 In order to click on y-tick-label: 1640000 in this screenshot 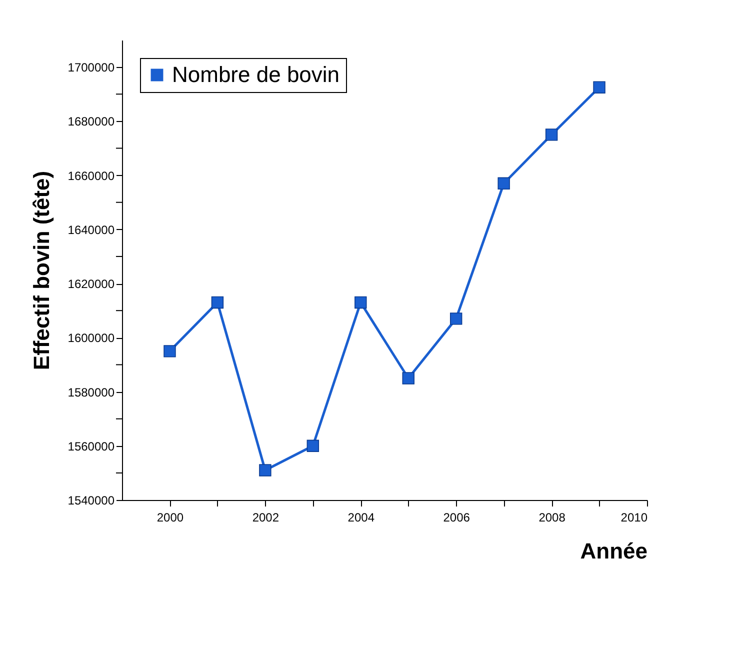, I will do `click(91, 229)`.